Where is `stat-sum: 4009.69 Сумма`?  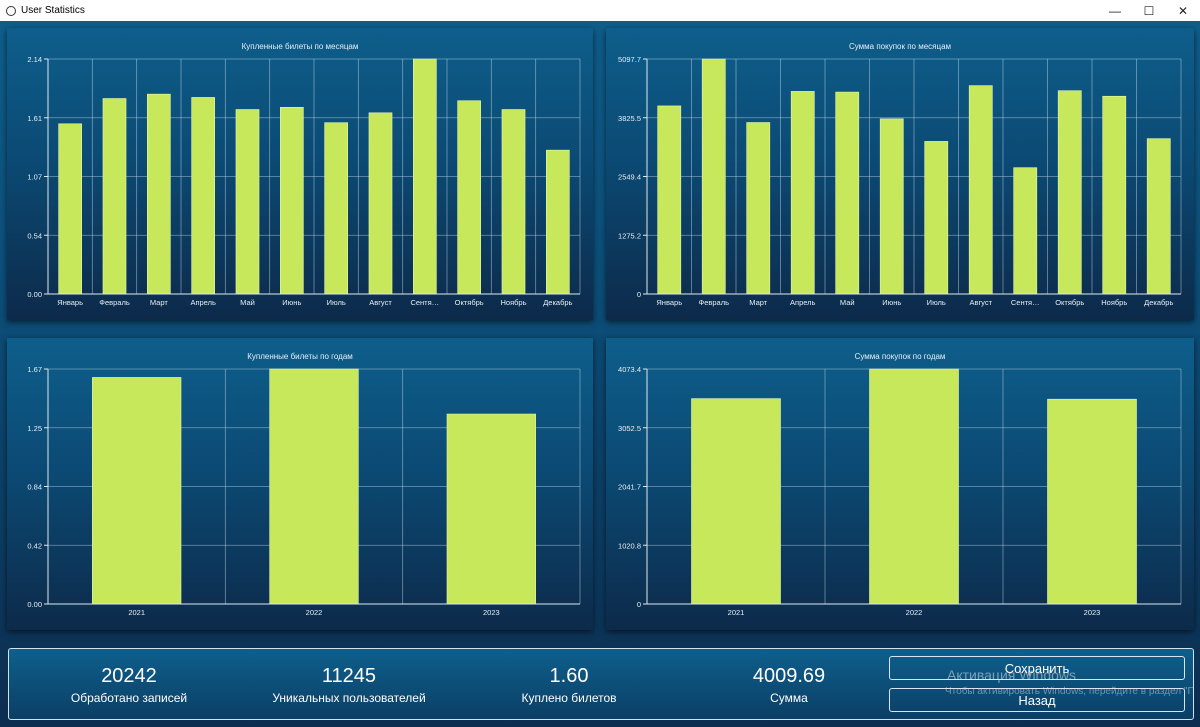
stat-sum: 4009.69 Сумма is located at coordinates (789, 685).